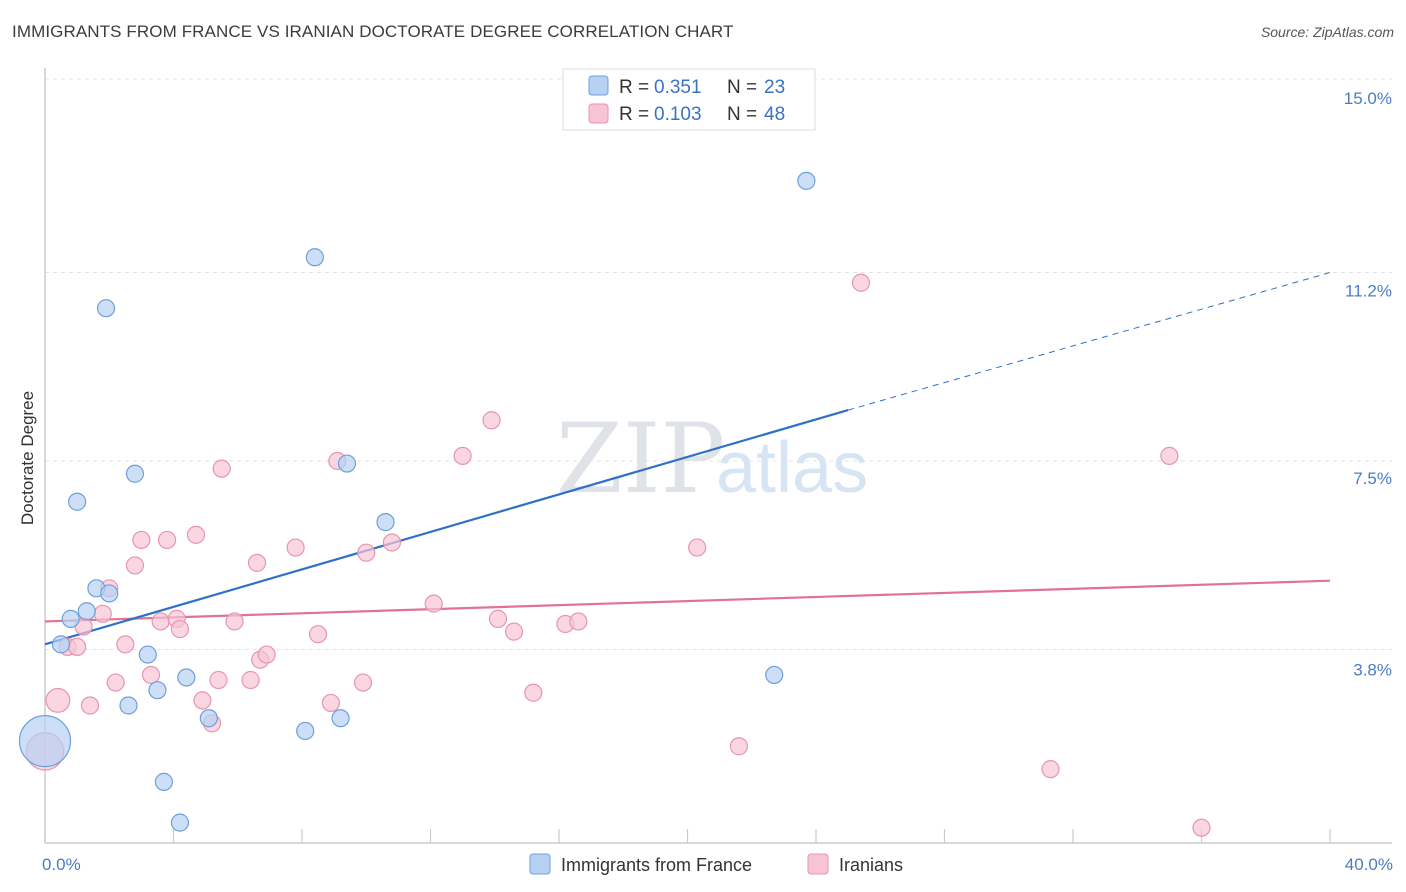  Describe the element at coordinates (678, 114) in the screenshot. I see `legend-r-value: 0.103` at that location.